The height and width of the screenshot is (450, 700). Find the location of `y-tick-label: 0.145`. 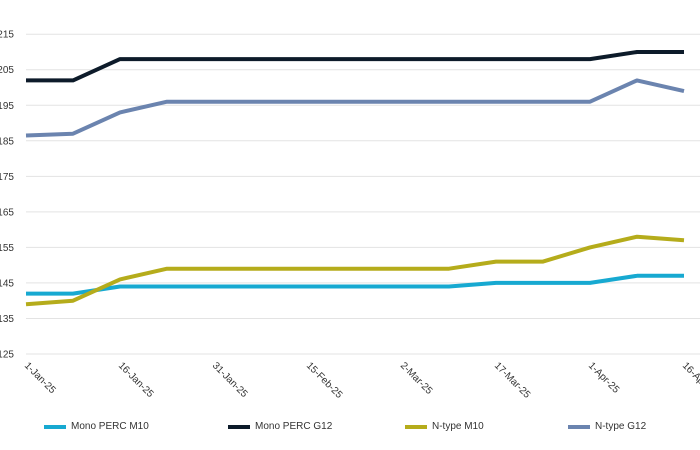

y-tick-label: 0.145 is located at coordinates (7, 283).